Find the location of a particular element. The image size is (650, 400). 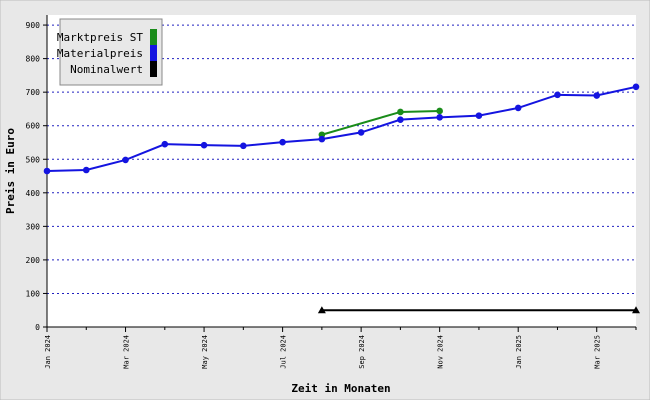

x-tick-label: Sep 2024 is located at coordinates (362, 352).